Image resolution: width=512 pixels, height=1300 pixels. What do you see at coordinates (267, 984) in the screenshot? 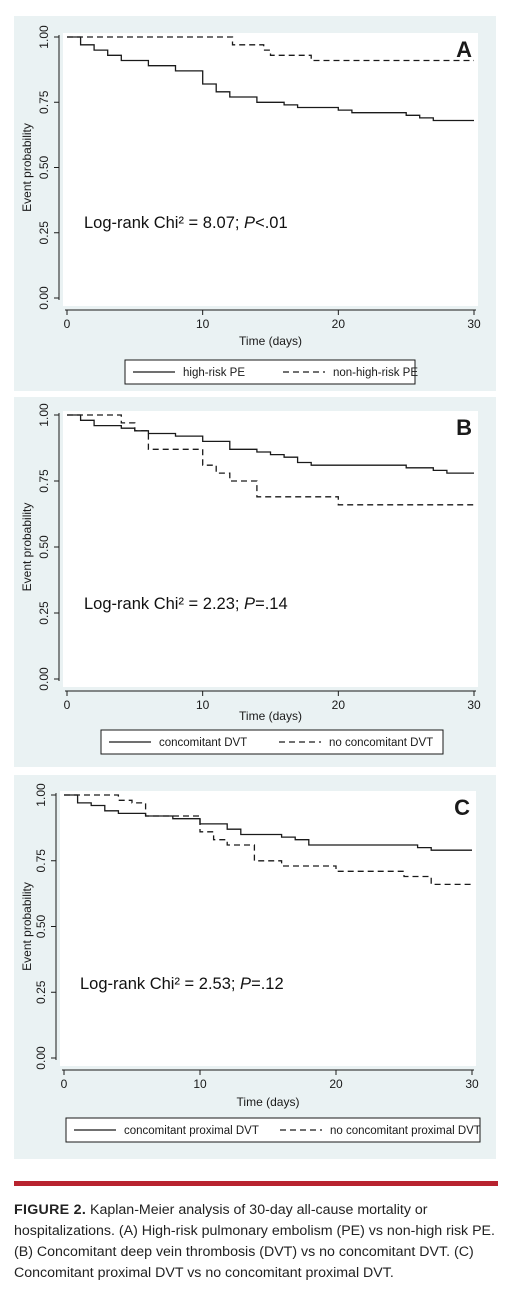
I see `annotation-suffix: =.12` at bounding box center [267, 984].